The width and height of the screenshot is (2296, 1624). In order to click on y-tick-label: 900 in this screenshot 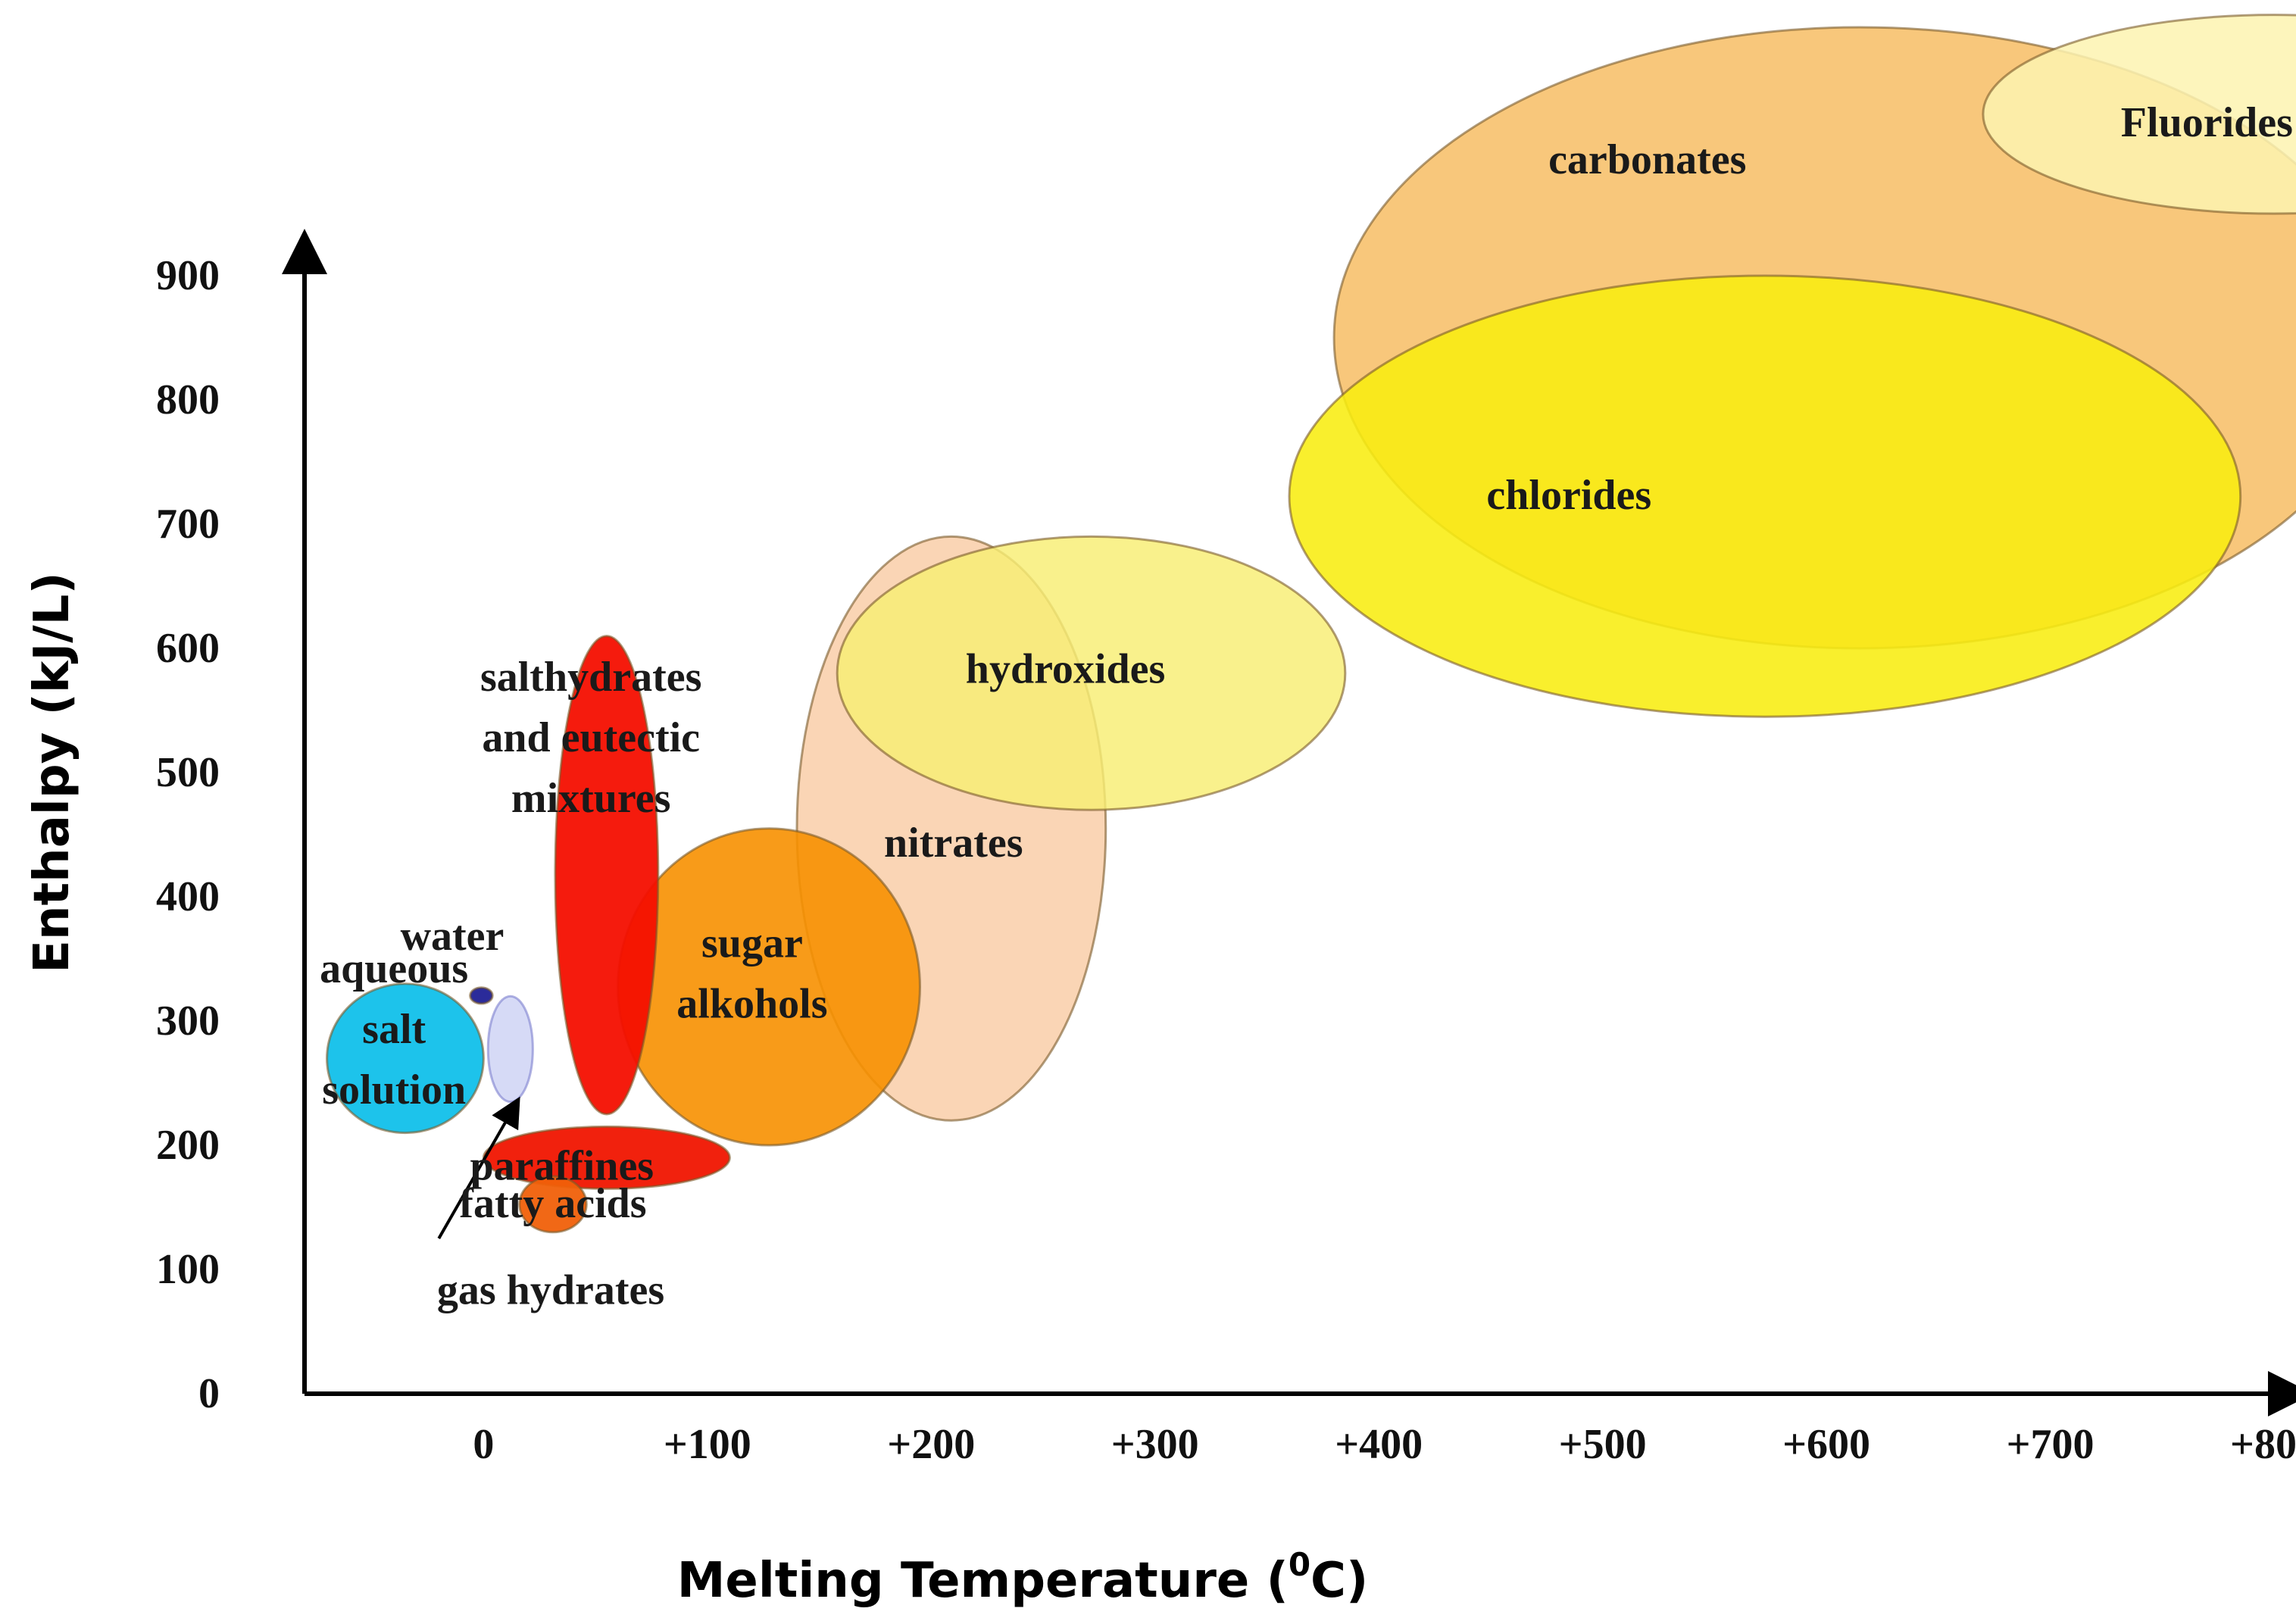, I will do `click(188, 275)`.